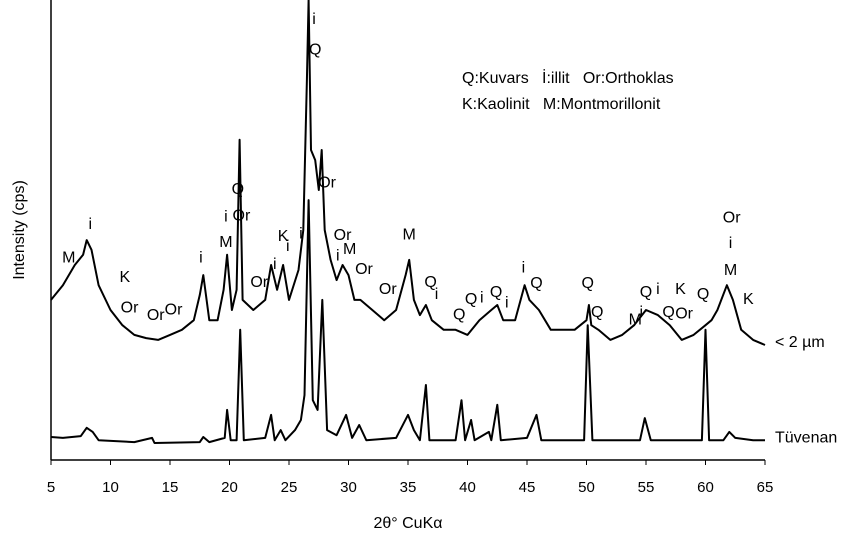 The image size is (856, 552). I want to click on x-tick-label: 60, so click(705, 487).